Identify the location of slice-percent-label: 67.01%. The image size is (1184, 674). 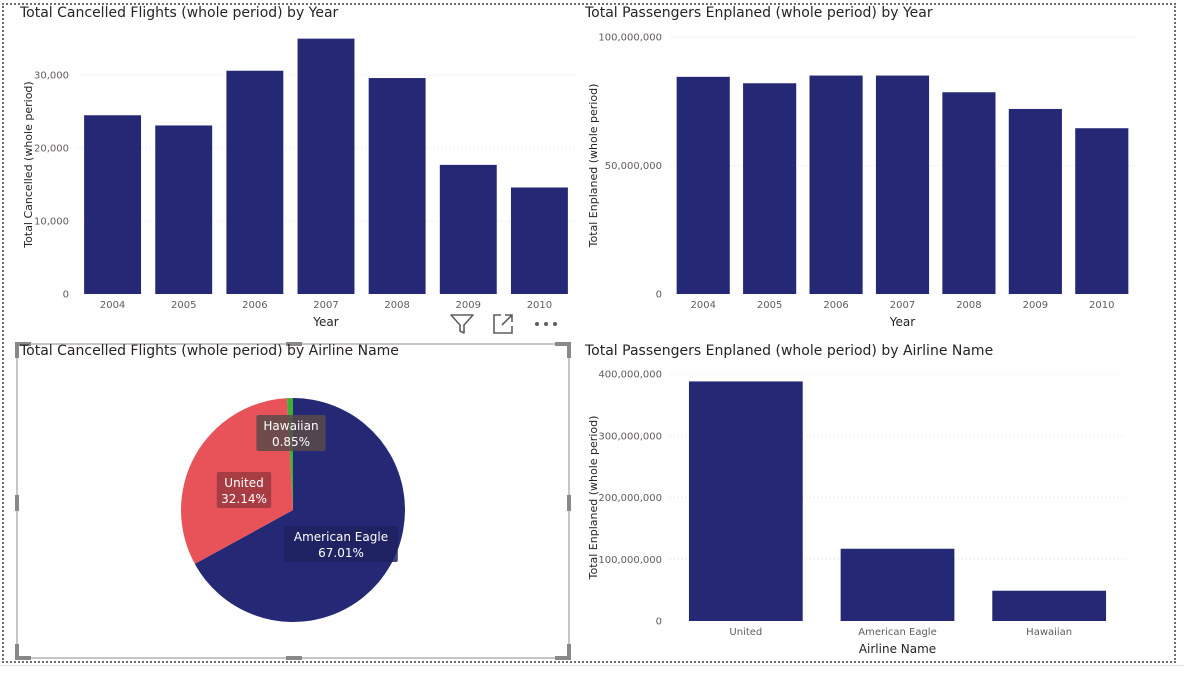
(341, 553).